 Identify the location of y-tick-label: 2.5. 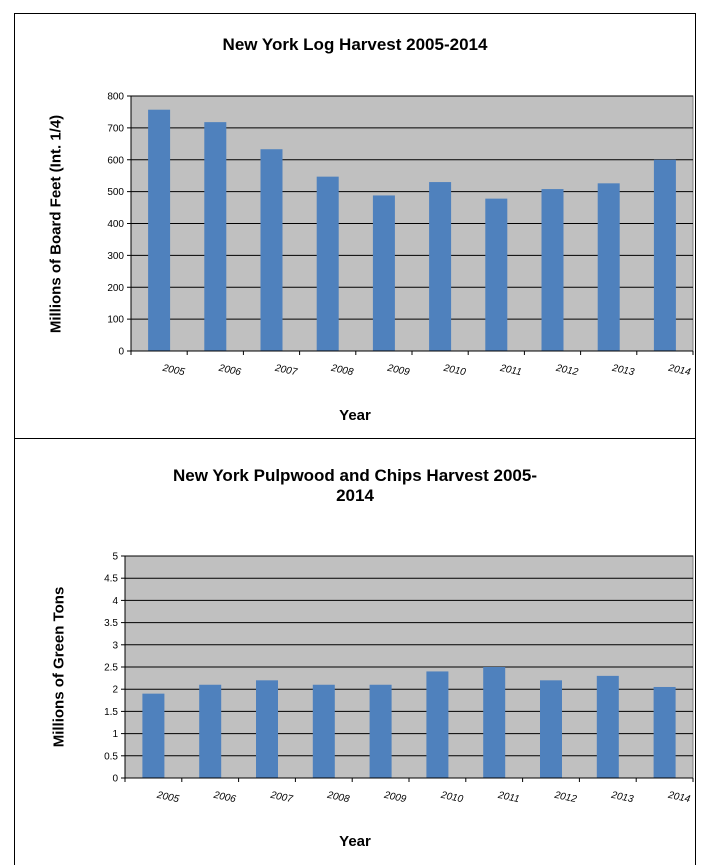
(111, 668).